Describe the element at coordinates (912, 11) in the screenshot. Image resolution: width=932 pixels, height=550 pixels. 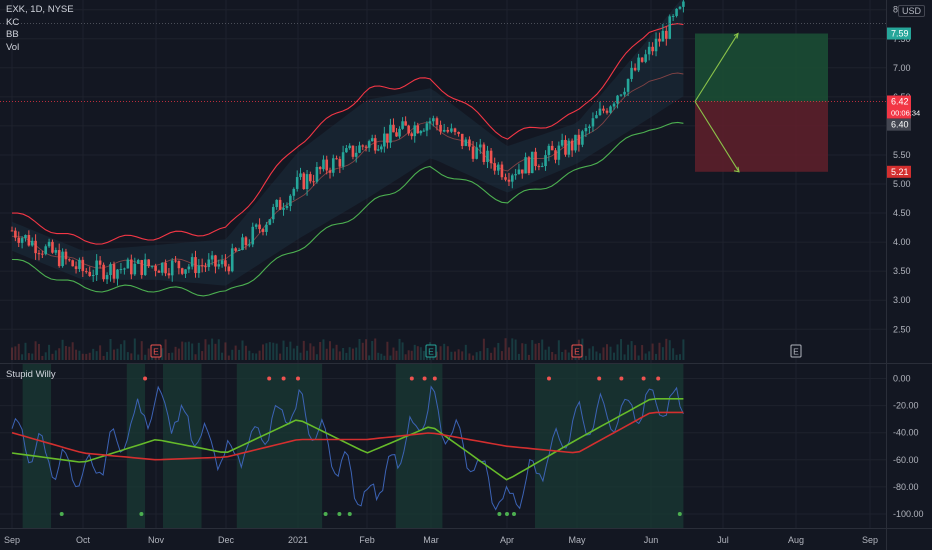
I see `currency-badge: USD` at that location.